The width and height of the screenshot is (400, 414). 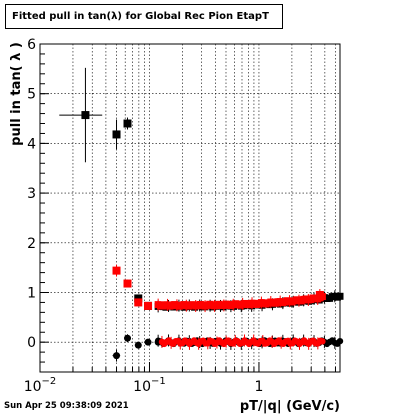 I want to click on y-axis-label: pull in tan( λ ), so click(x=16, y=94).